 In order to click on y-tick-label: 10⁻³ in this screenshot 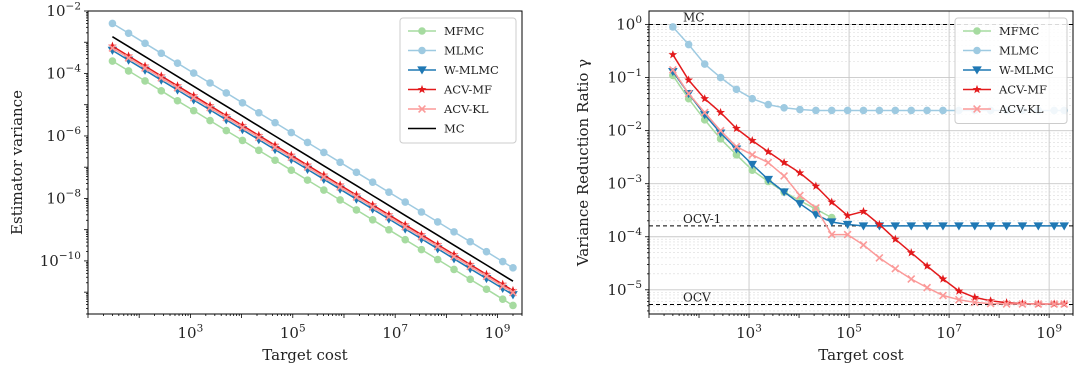, I will do `click(624, 183)`.